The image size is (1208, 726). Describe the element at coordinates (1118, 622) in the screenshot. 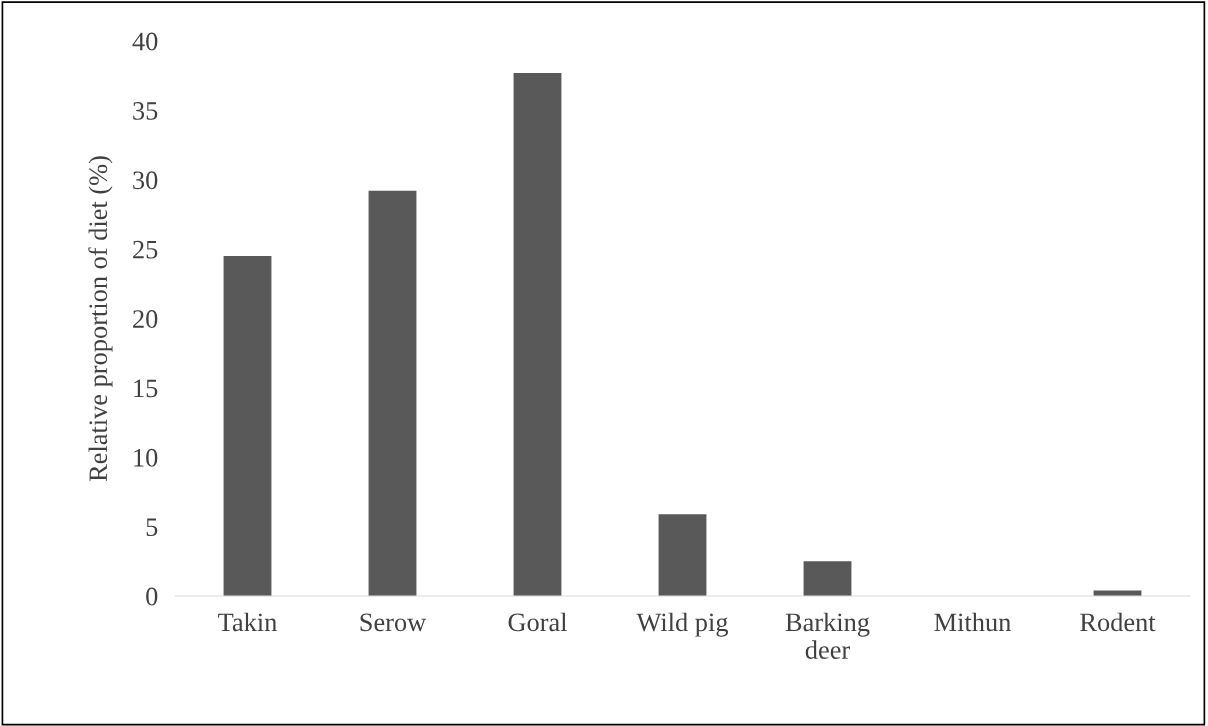

I see `x-tick-label: Rodent` at that location.